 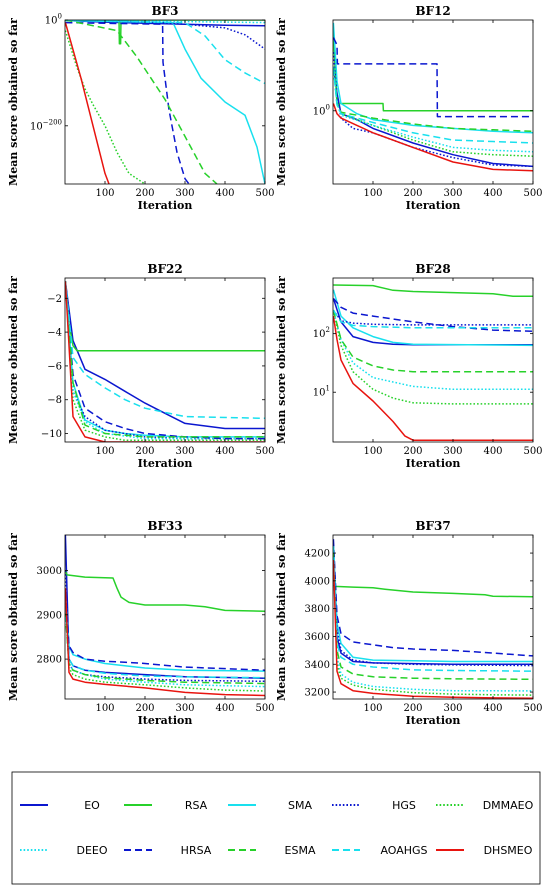 What do you see at coordinates (166, 805) in the screenshot?
I see `legend-item-rsa: RSA` at bounding box center [166, 805].